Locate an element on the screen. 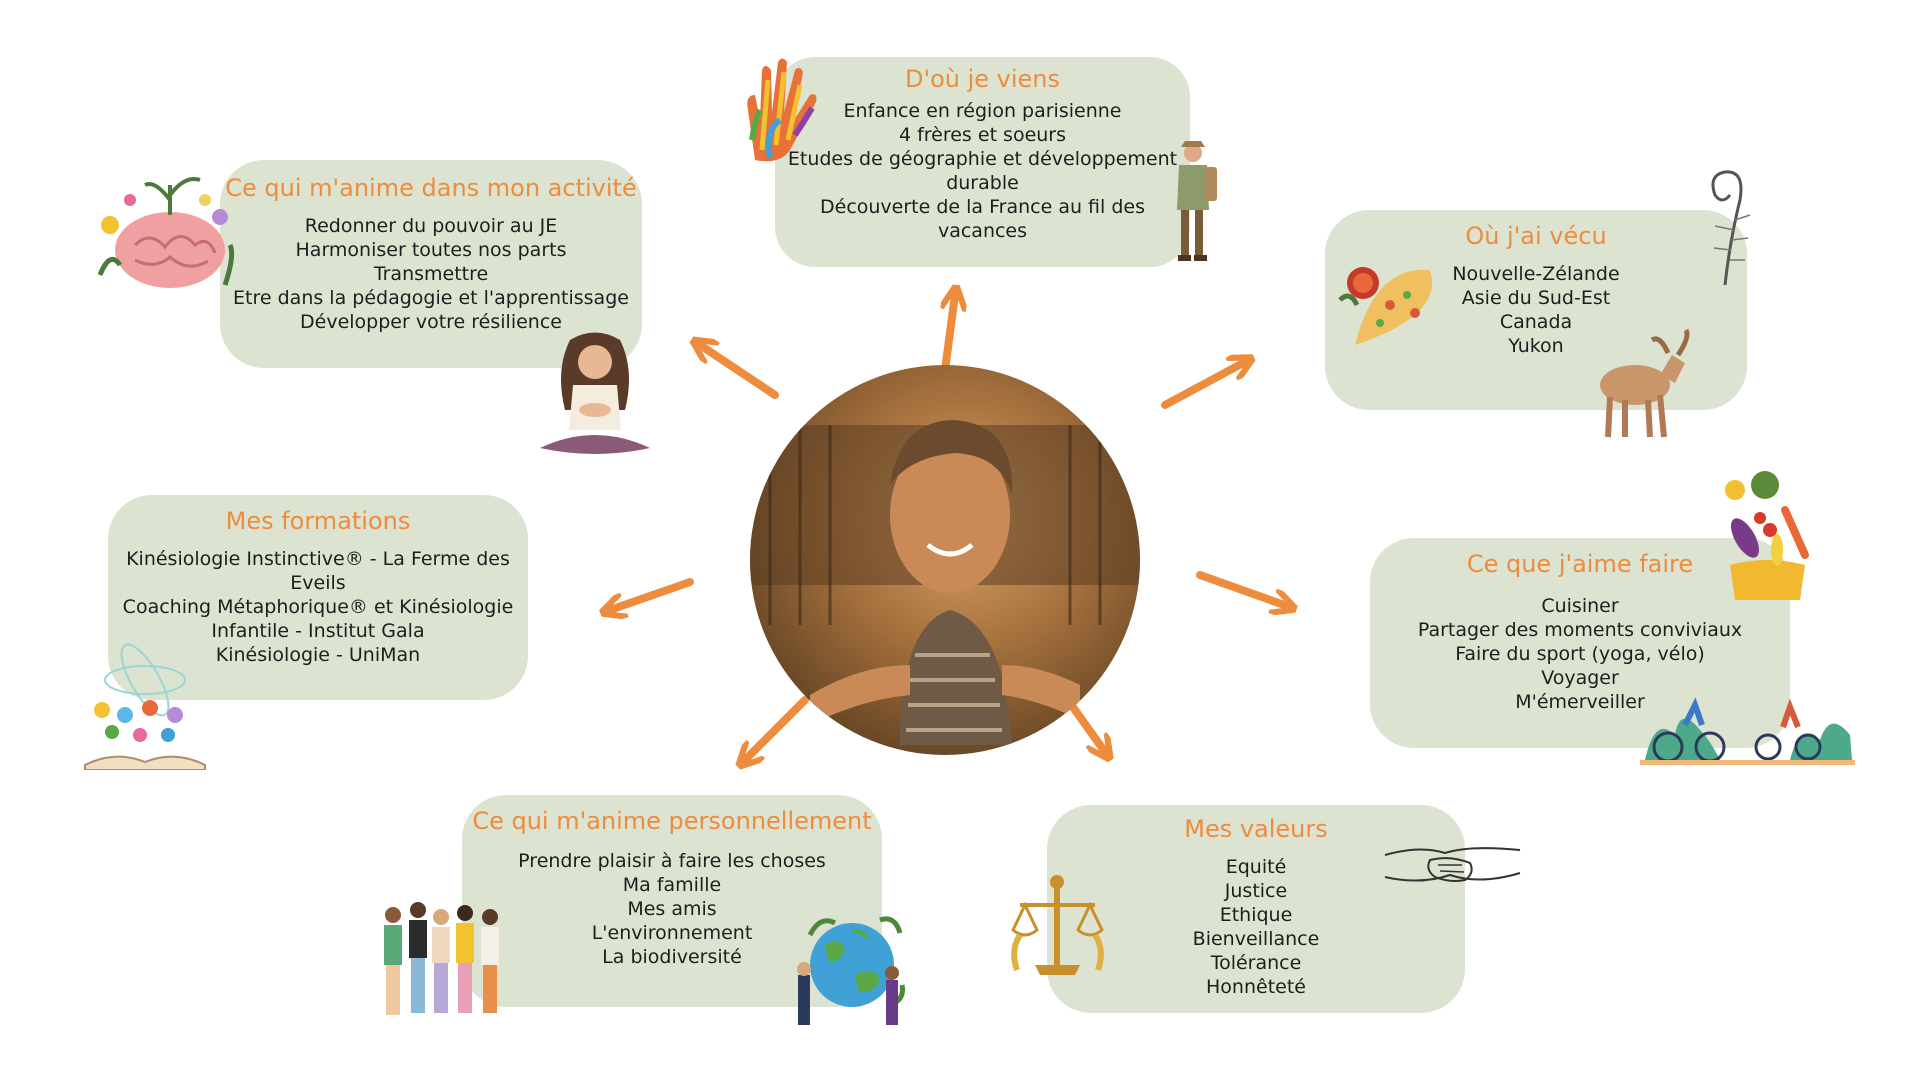 This screenshot has width=1920, height=1080. list-item: Kinésiologie - UniMan is located at coordinates (318, 655).